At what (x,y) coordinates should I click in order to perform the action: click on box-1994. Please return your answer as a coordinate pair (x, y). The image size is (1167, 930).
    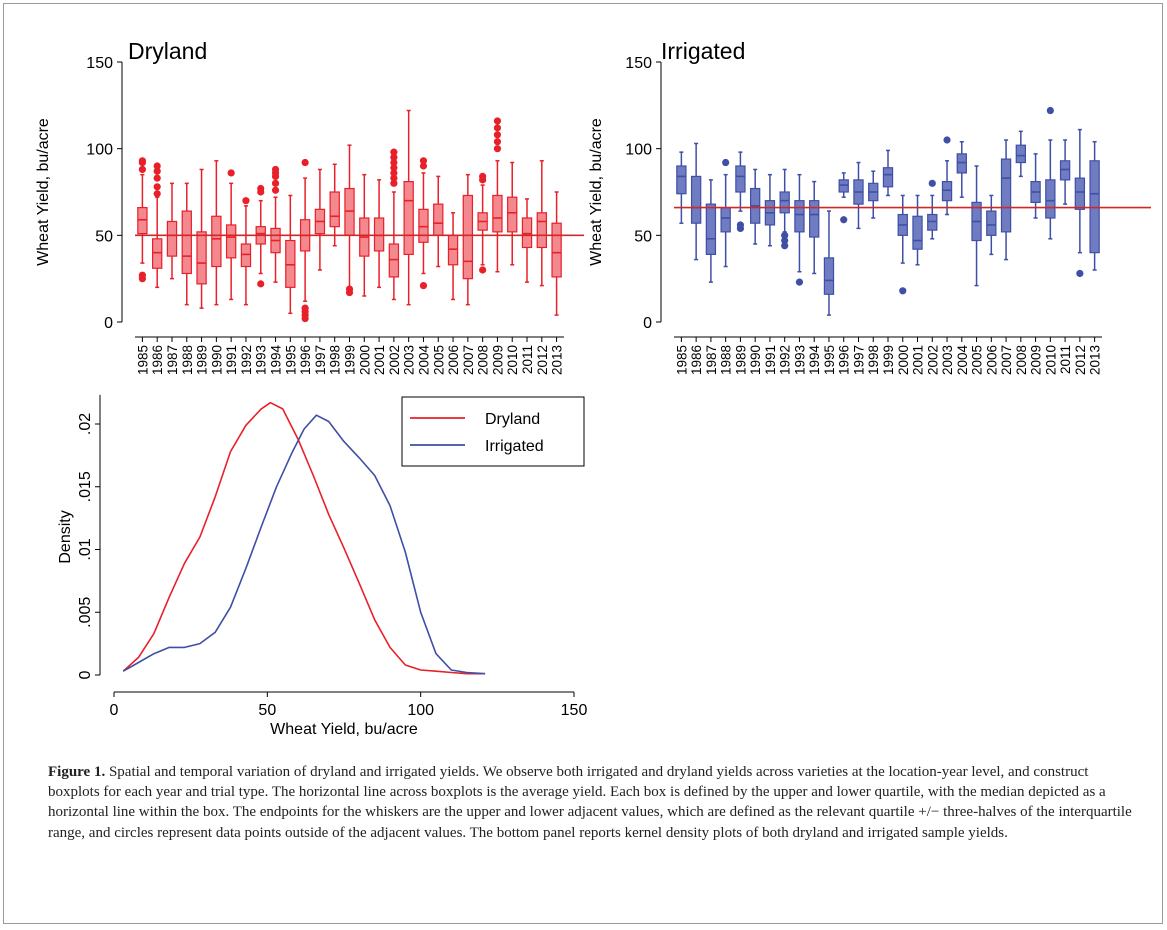
    Looking at the image, I should click on (275, 224).